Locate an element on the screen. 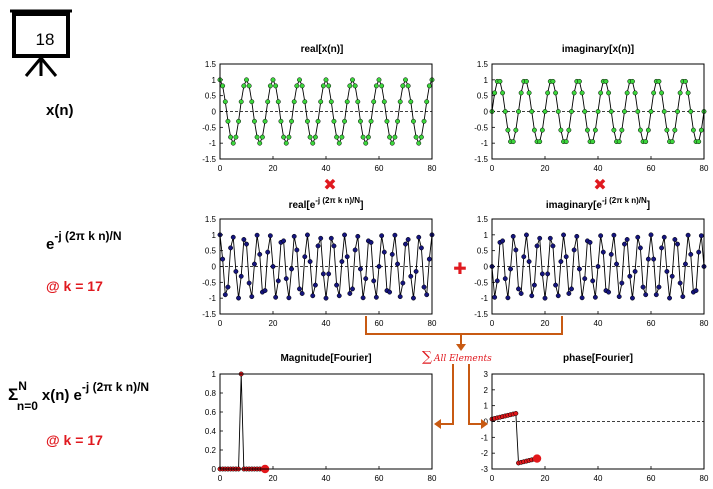 The image size is (713, 489). x-tick-label: 20 is located at coordinates (273, 168).